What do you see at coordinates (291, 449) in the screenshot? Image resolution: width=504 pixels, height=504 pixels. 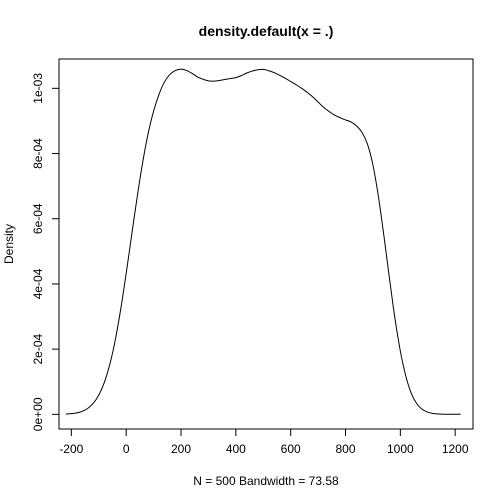 I see `x-tick-label: 600` at bounding box center [291, 449].